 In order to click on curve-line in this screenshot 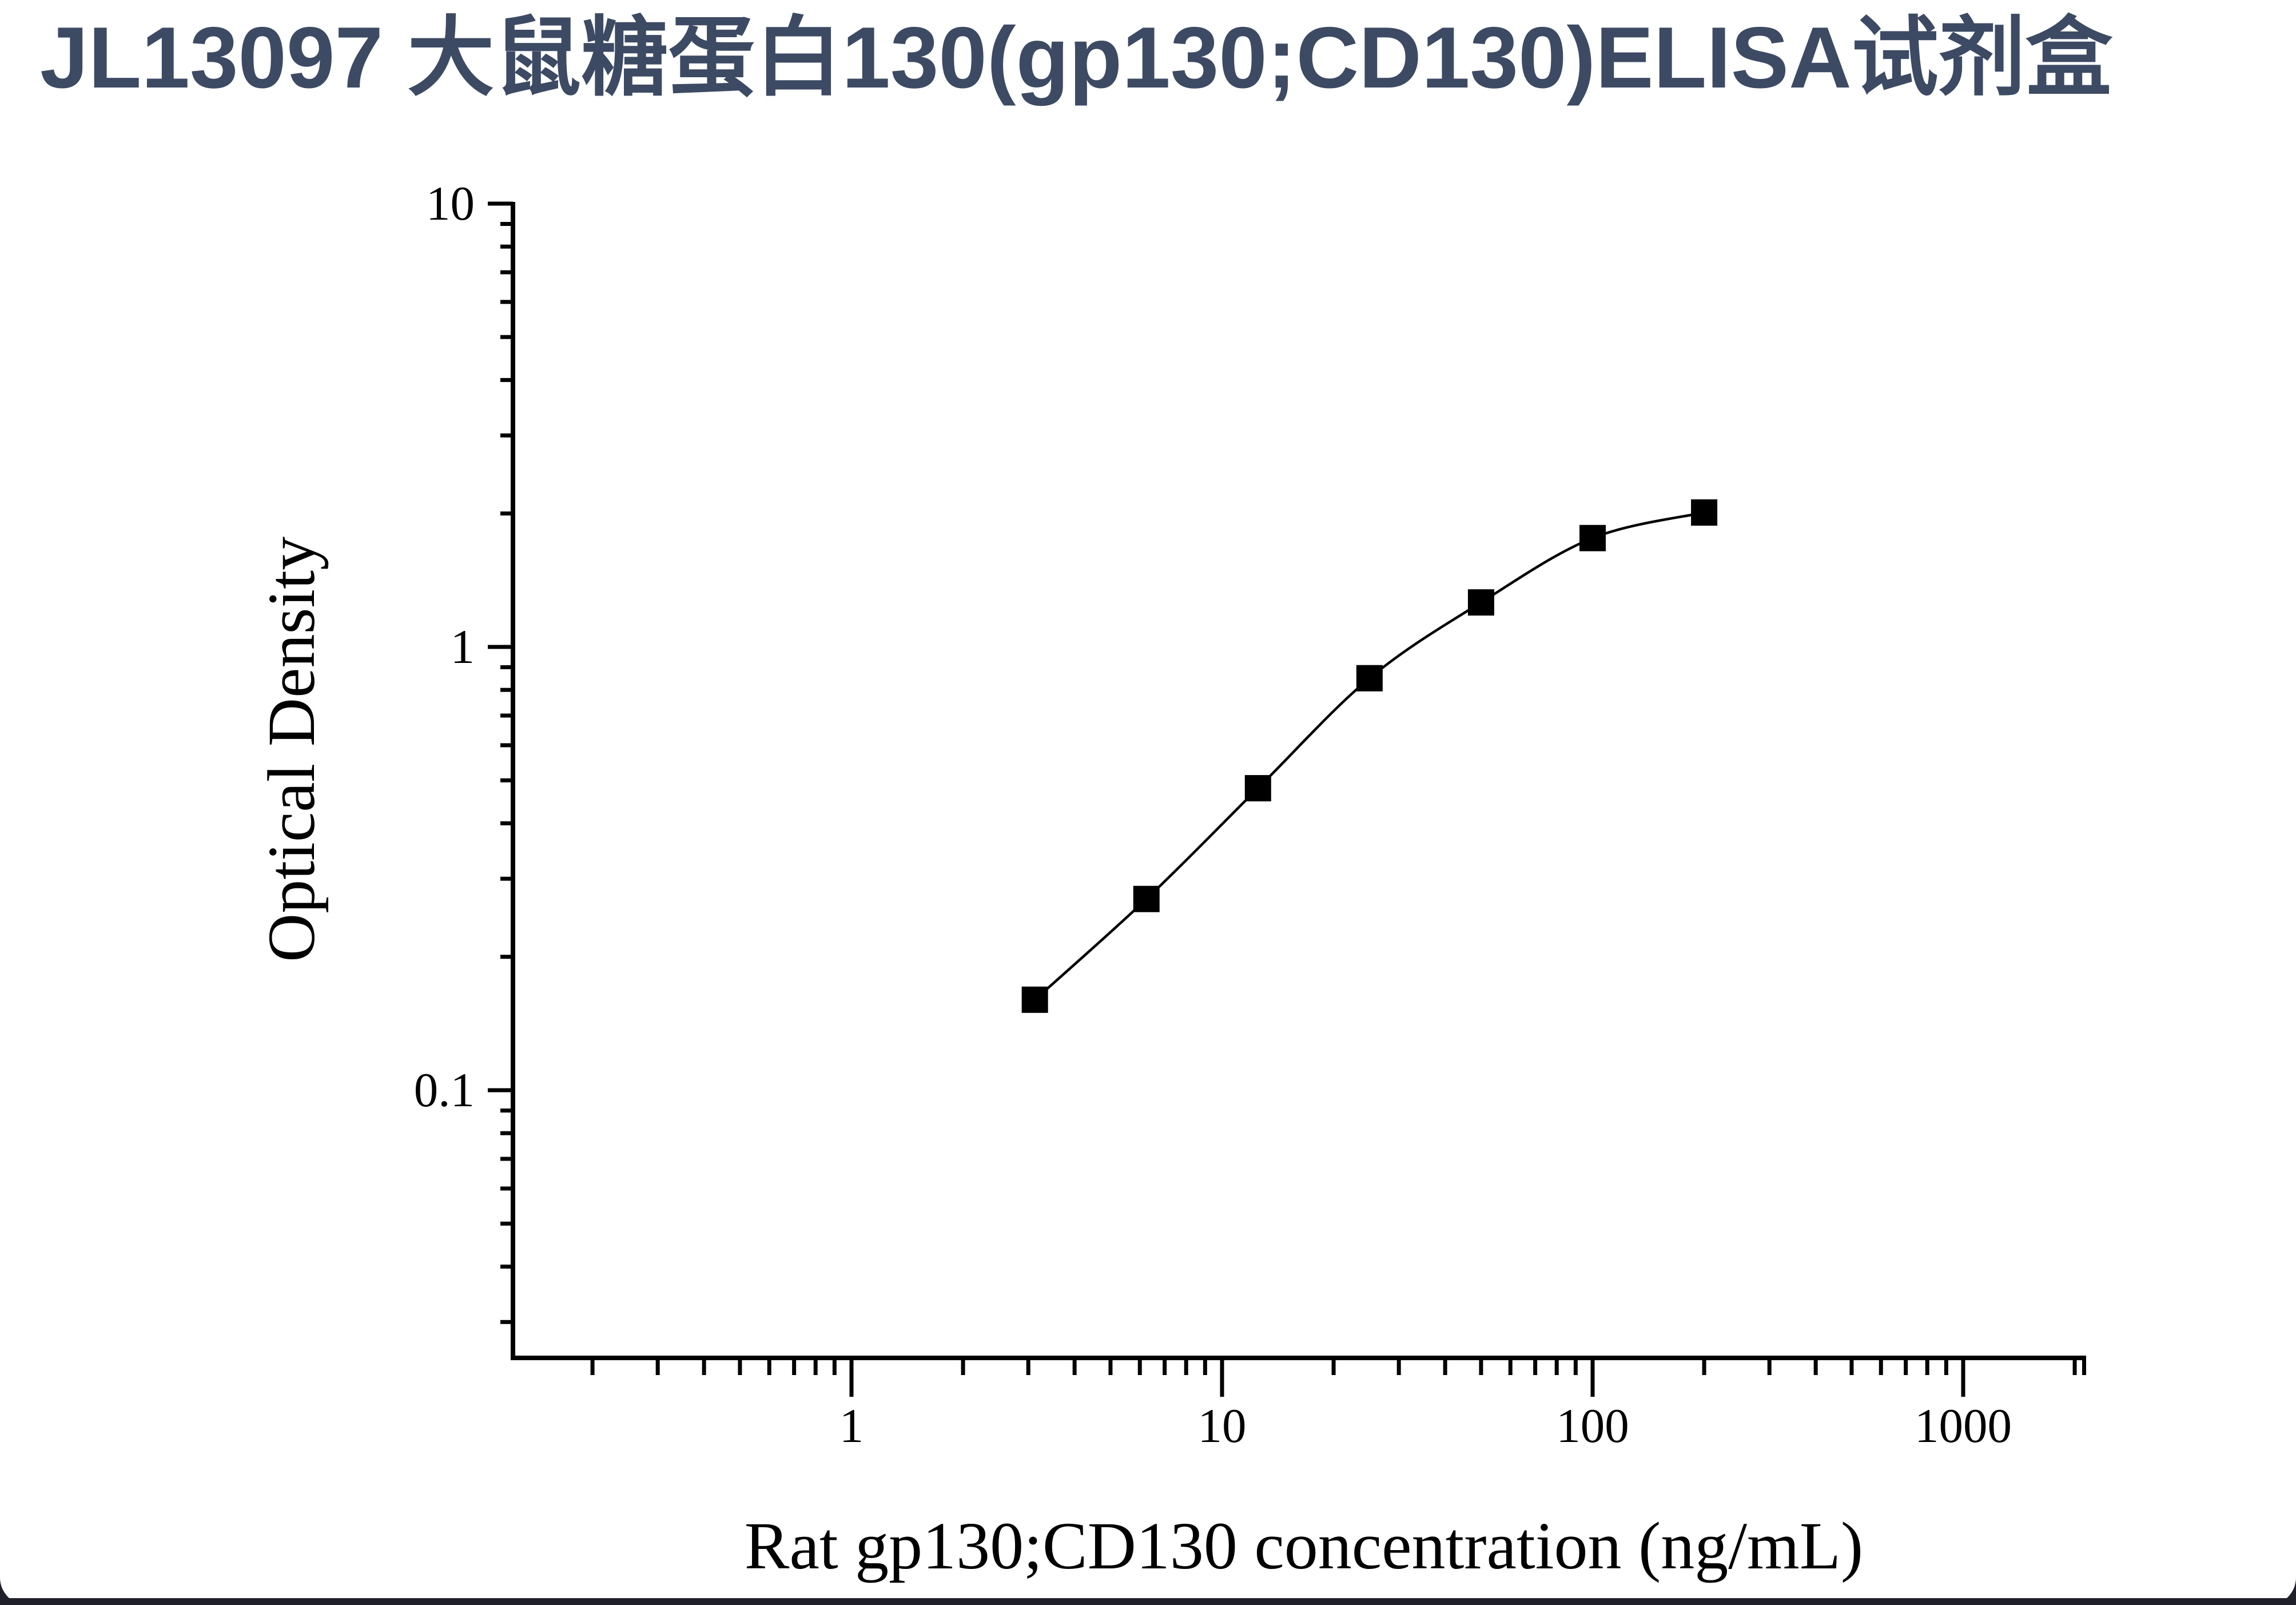, I will do `click(1369, 756)`.